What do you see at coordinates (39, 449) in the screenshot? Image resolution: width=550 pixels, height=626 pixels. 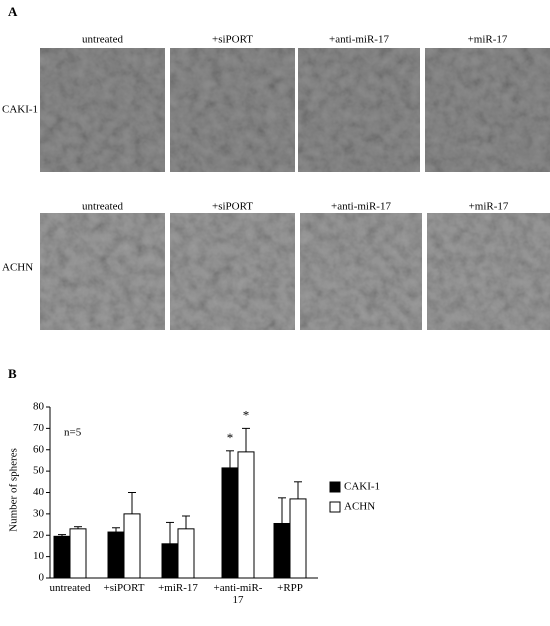 I see `y-tick-label: 60` at bounding box center [39, 449].